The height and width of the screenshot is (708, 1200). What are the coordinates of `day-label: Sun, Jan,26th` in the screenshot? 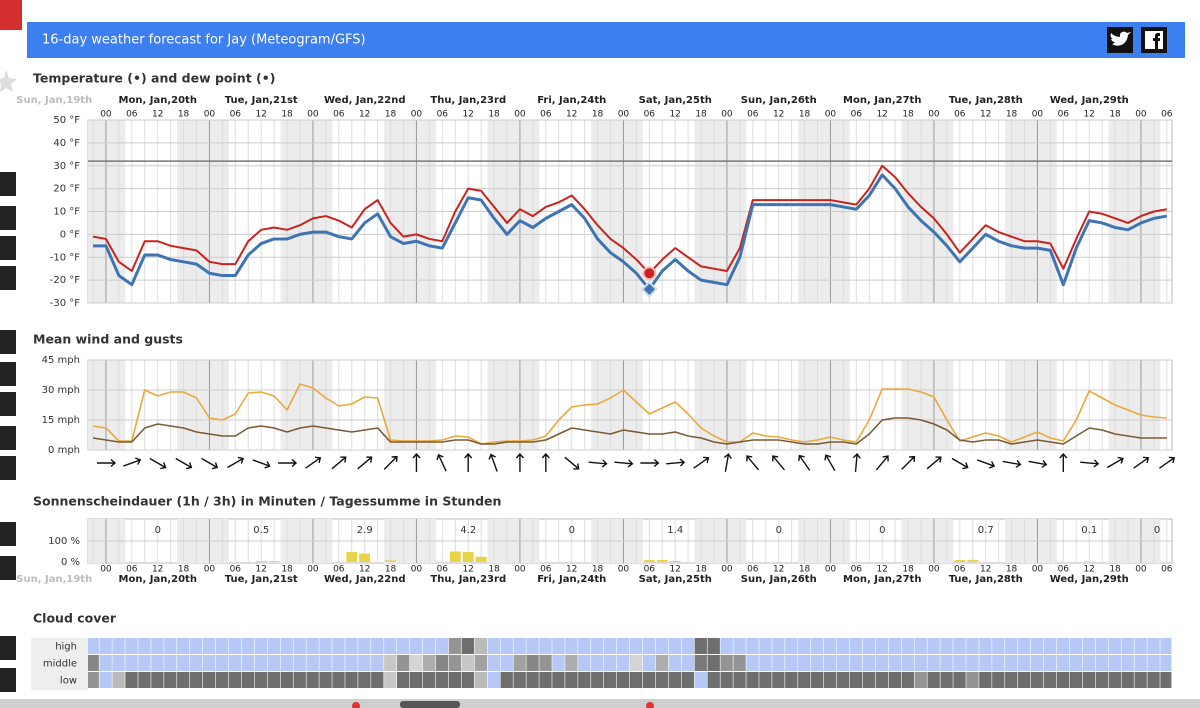 It's located at (779, 579).